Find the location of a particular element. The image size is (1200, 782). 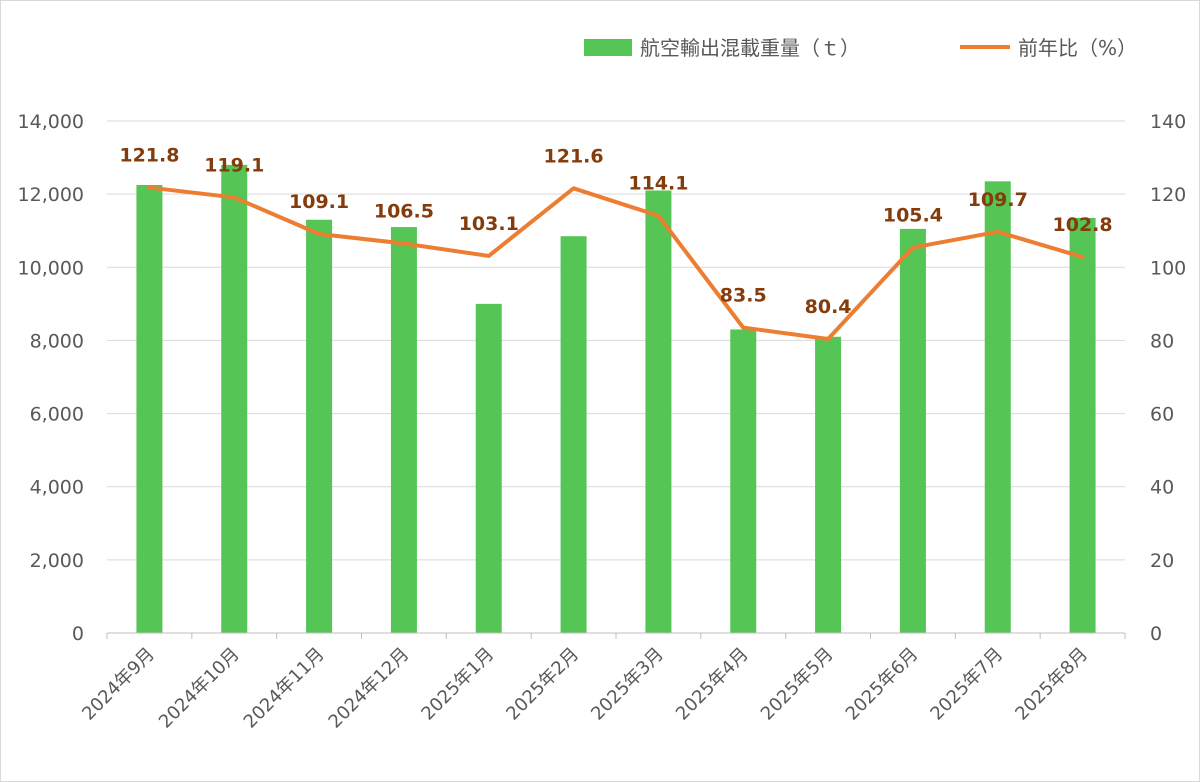

x-tick-label: 2025年6月 is located at coordinates (882, 684).